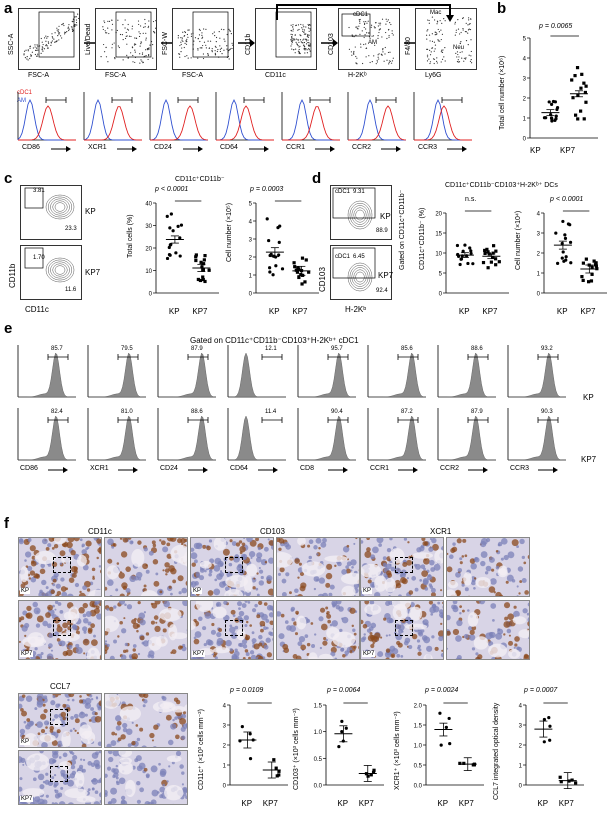 Image resolution: width=612 pixels, height=818 pixels. What do you see at coordinates (247, 803) in the screenshot?
I see `f-plot1-kp-label: KP` at bounding box center [247, 803].